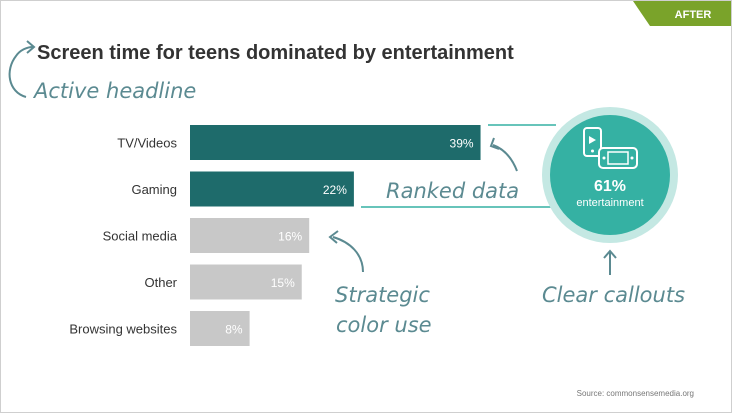 The width and height of the screenshot is (732, 413). Describe the element at coordinates (140, 236) in the screenshot. I see `category-label-2: Social media` at that location.